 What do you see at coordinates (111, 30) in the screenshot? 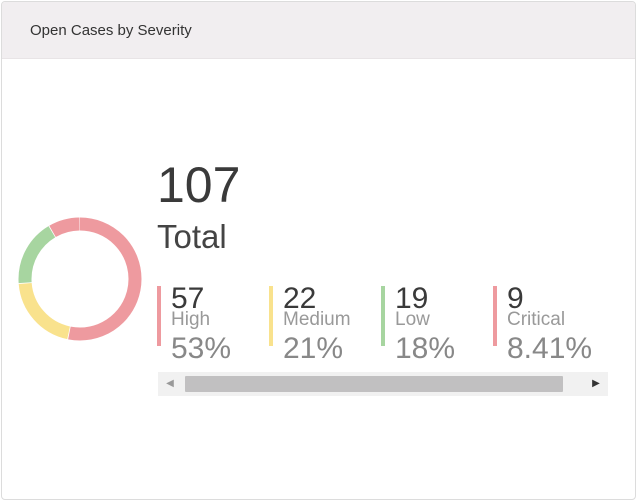
I see `widget-title: Open Cases by Severity` at bounding box center [111, 30].